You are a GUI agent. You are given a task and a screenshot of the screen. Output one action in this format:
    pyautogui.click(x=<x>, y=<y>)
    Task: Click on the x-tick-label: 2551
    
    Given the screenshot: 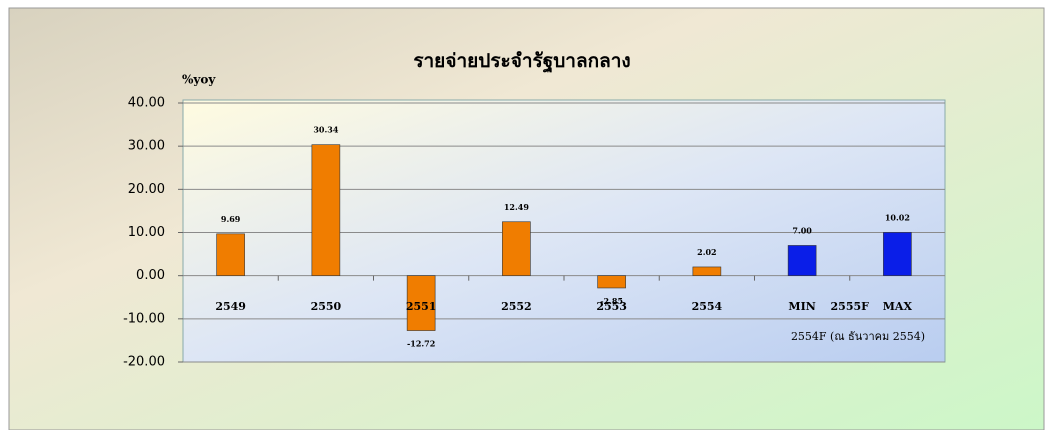 What is the action you would take?
    pyautogui.click(x=421, y=306)
    